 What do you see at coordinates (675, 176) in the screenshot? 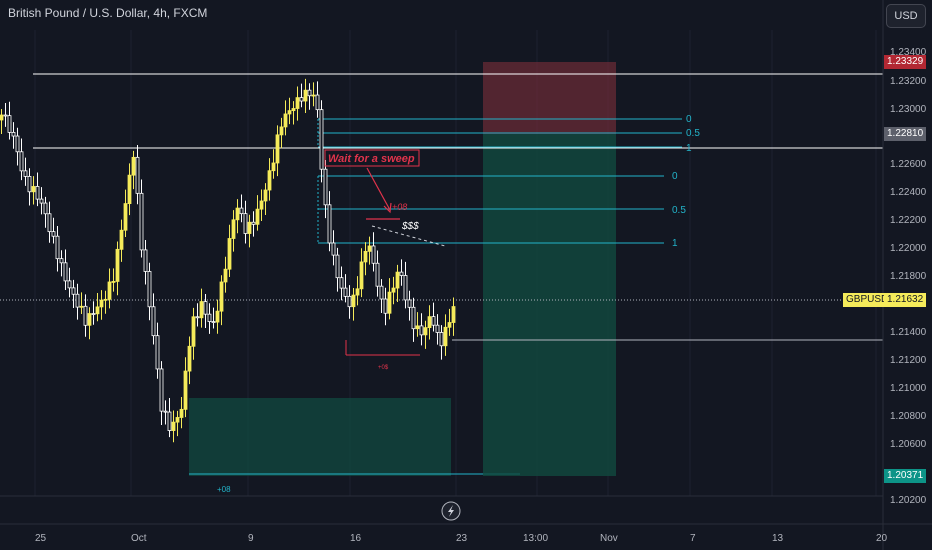
I see `fib-lower-label-0: 0` at bounding box center [675, 176].